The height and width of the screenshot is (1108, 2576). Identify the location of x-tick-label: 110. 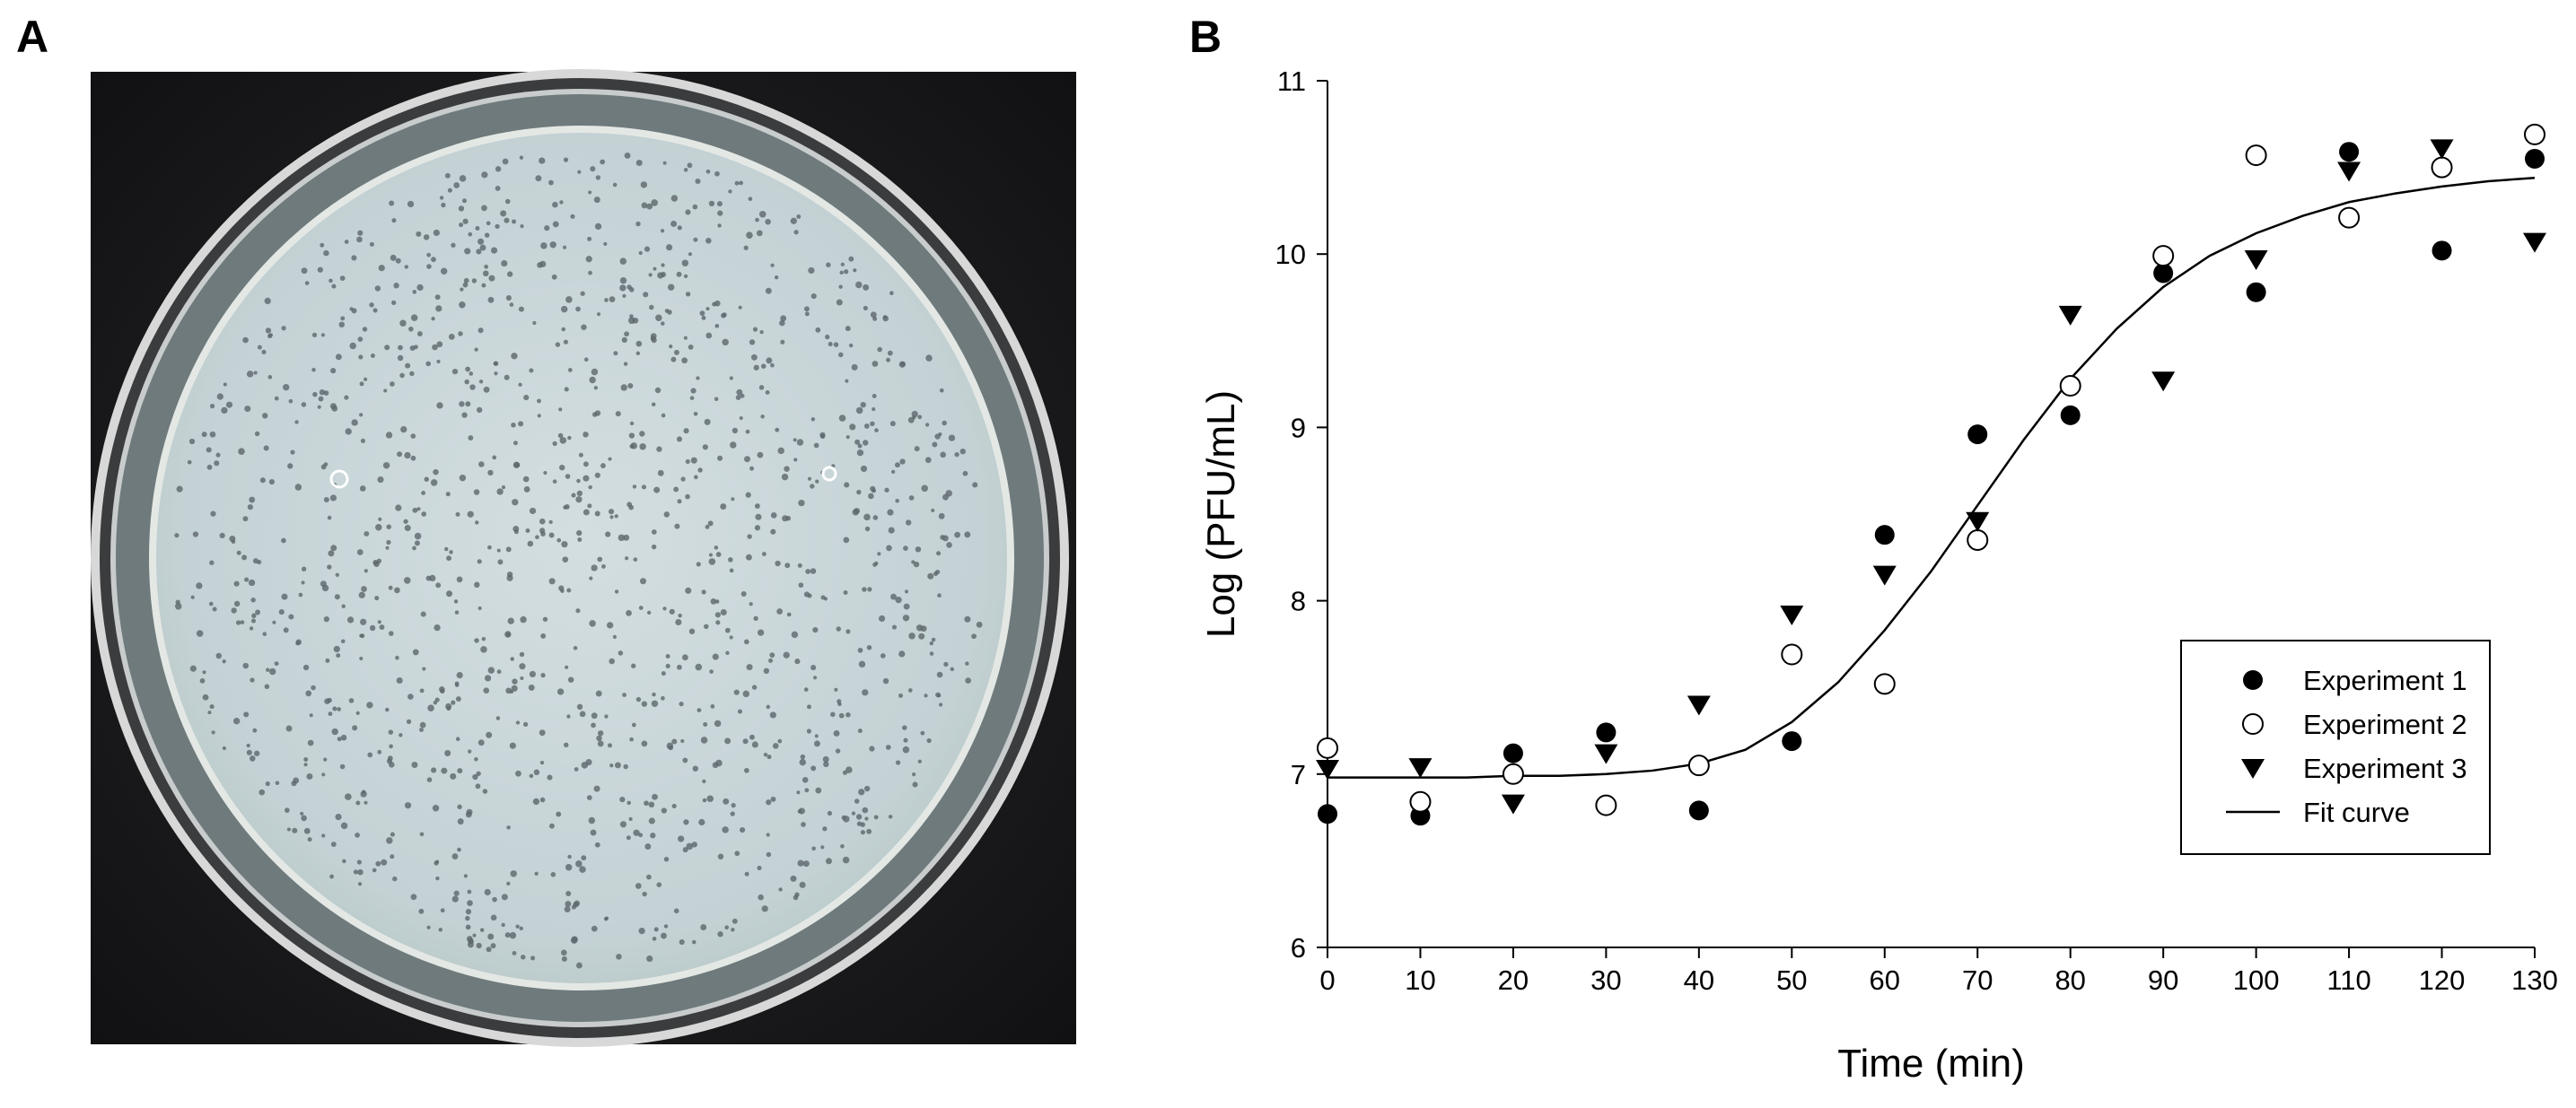
(2348, 980).